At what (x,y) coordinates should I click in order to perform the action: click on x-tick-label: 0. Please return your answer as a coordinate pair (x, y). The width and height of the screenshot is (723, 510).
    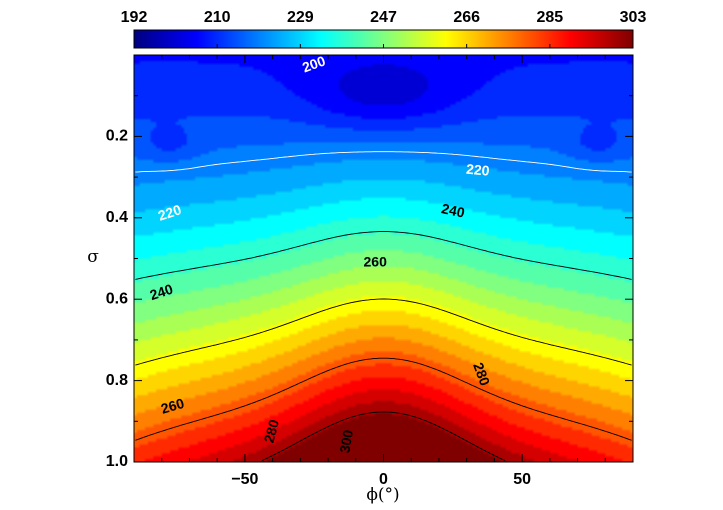
    Looking at the image, I should click on (383, 479).